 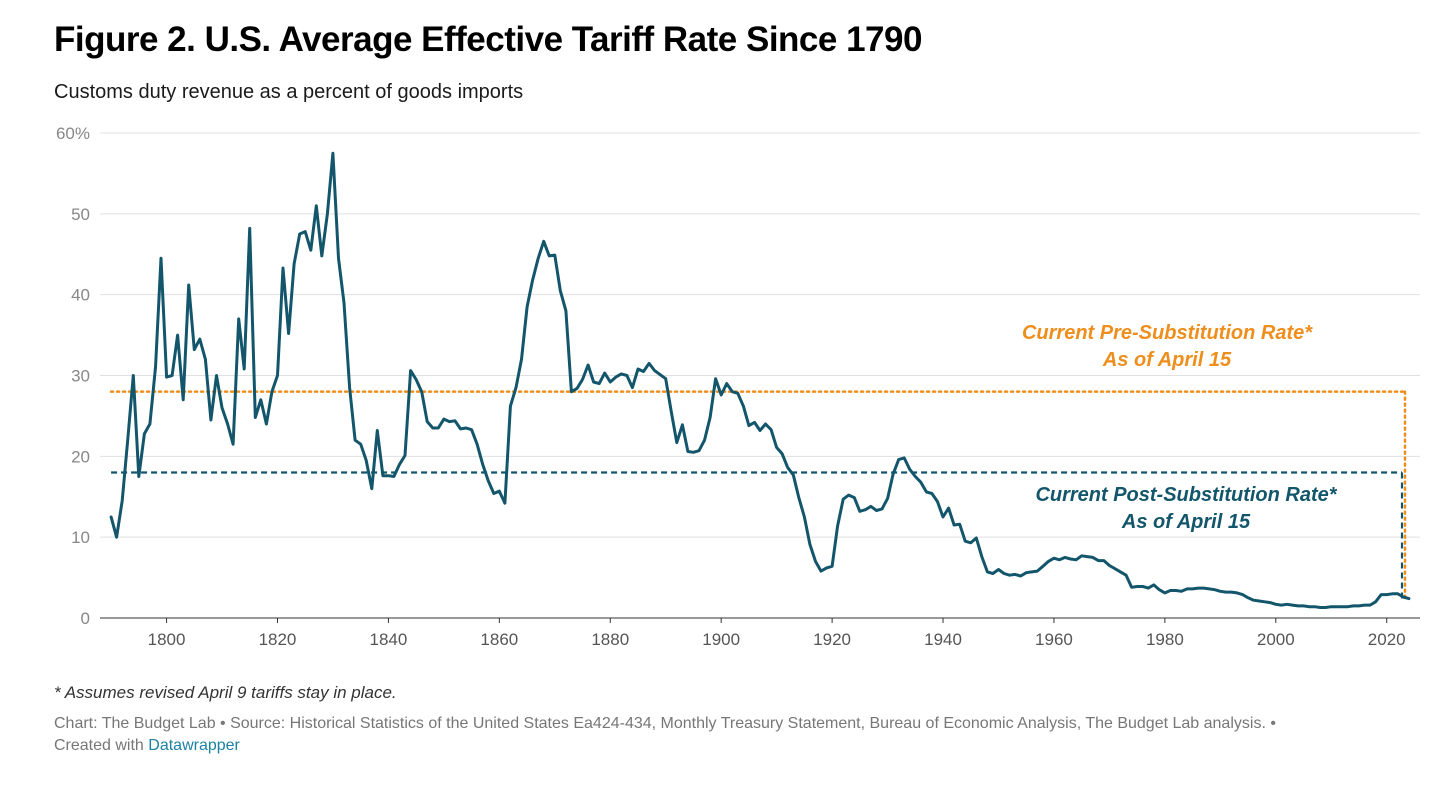 I want to click on y-axis-tick-labels: 0 10 20 30 40 50 60%, so click(x=73, y=376).